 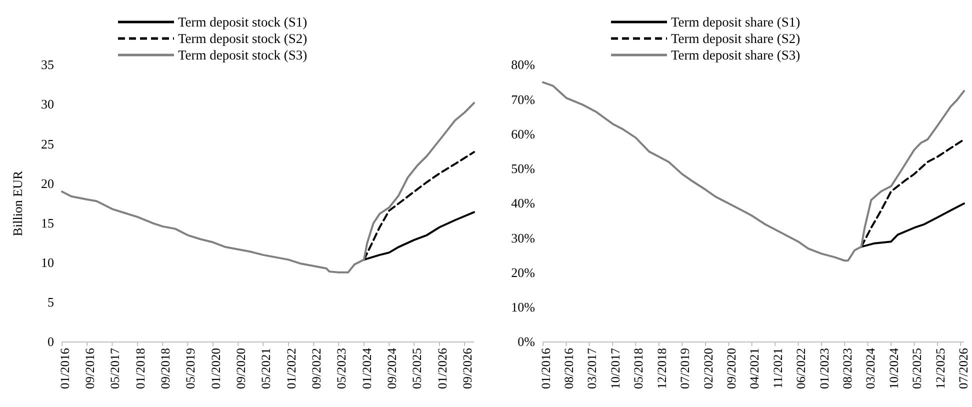 I want to click on y-tick-label: 50%, so click(x=523, y=168).